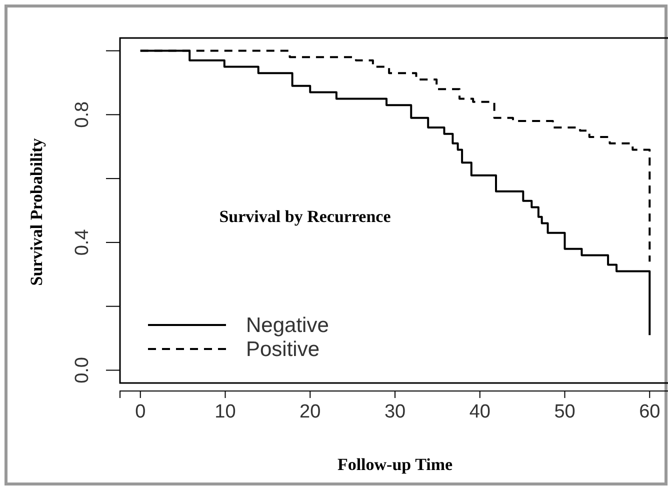 The width and height of the screenshot is (668, 488). What do you see at coordinates (310, 411) in the screenshot?
I see `x-tick-label: 20` at bounding box center [310, 411].